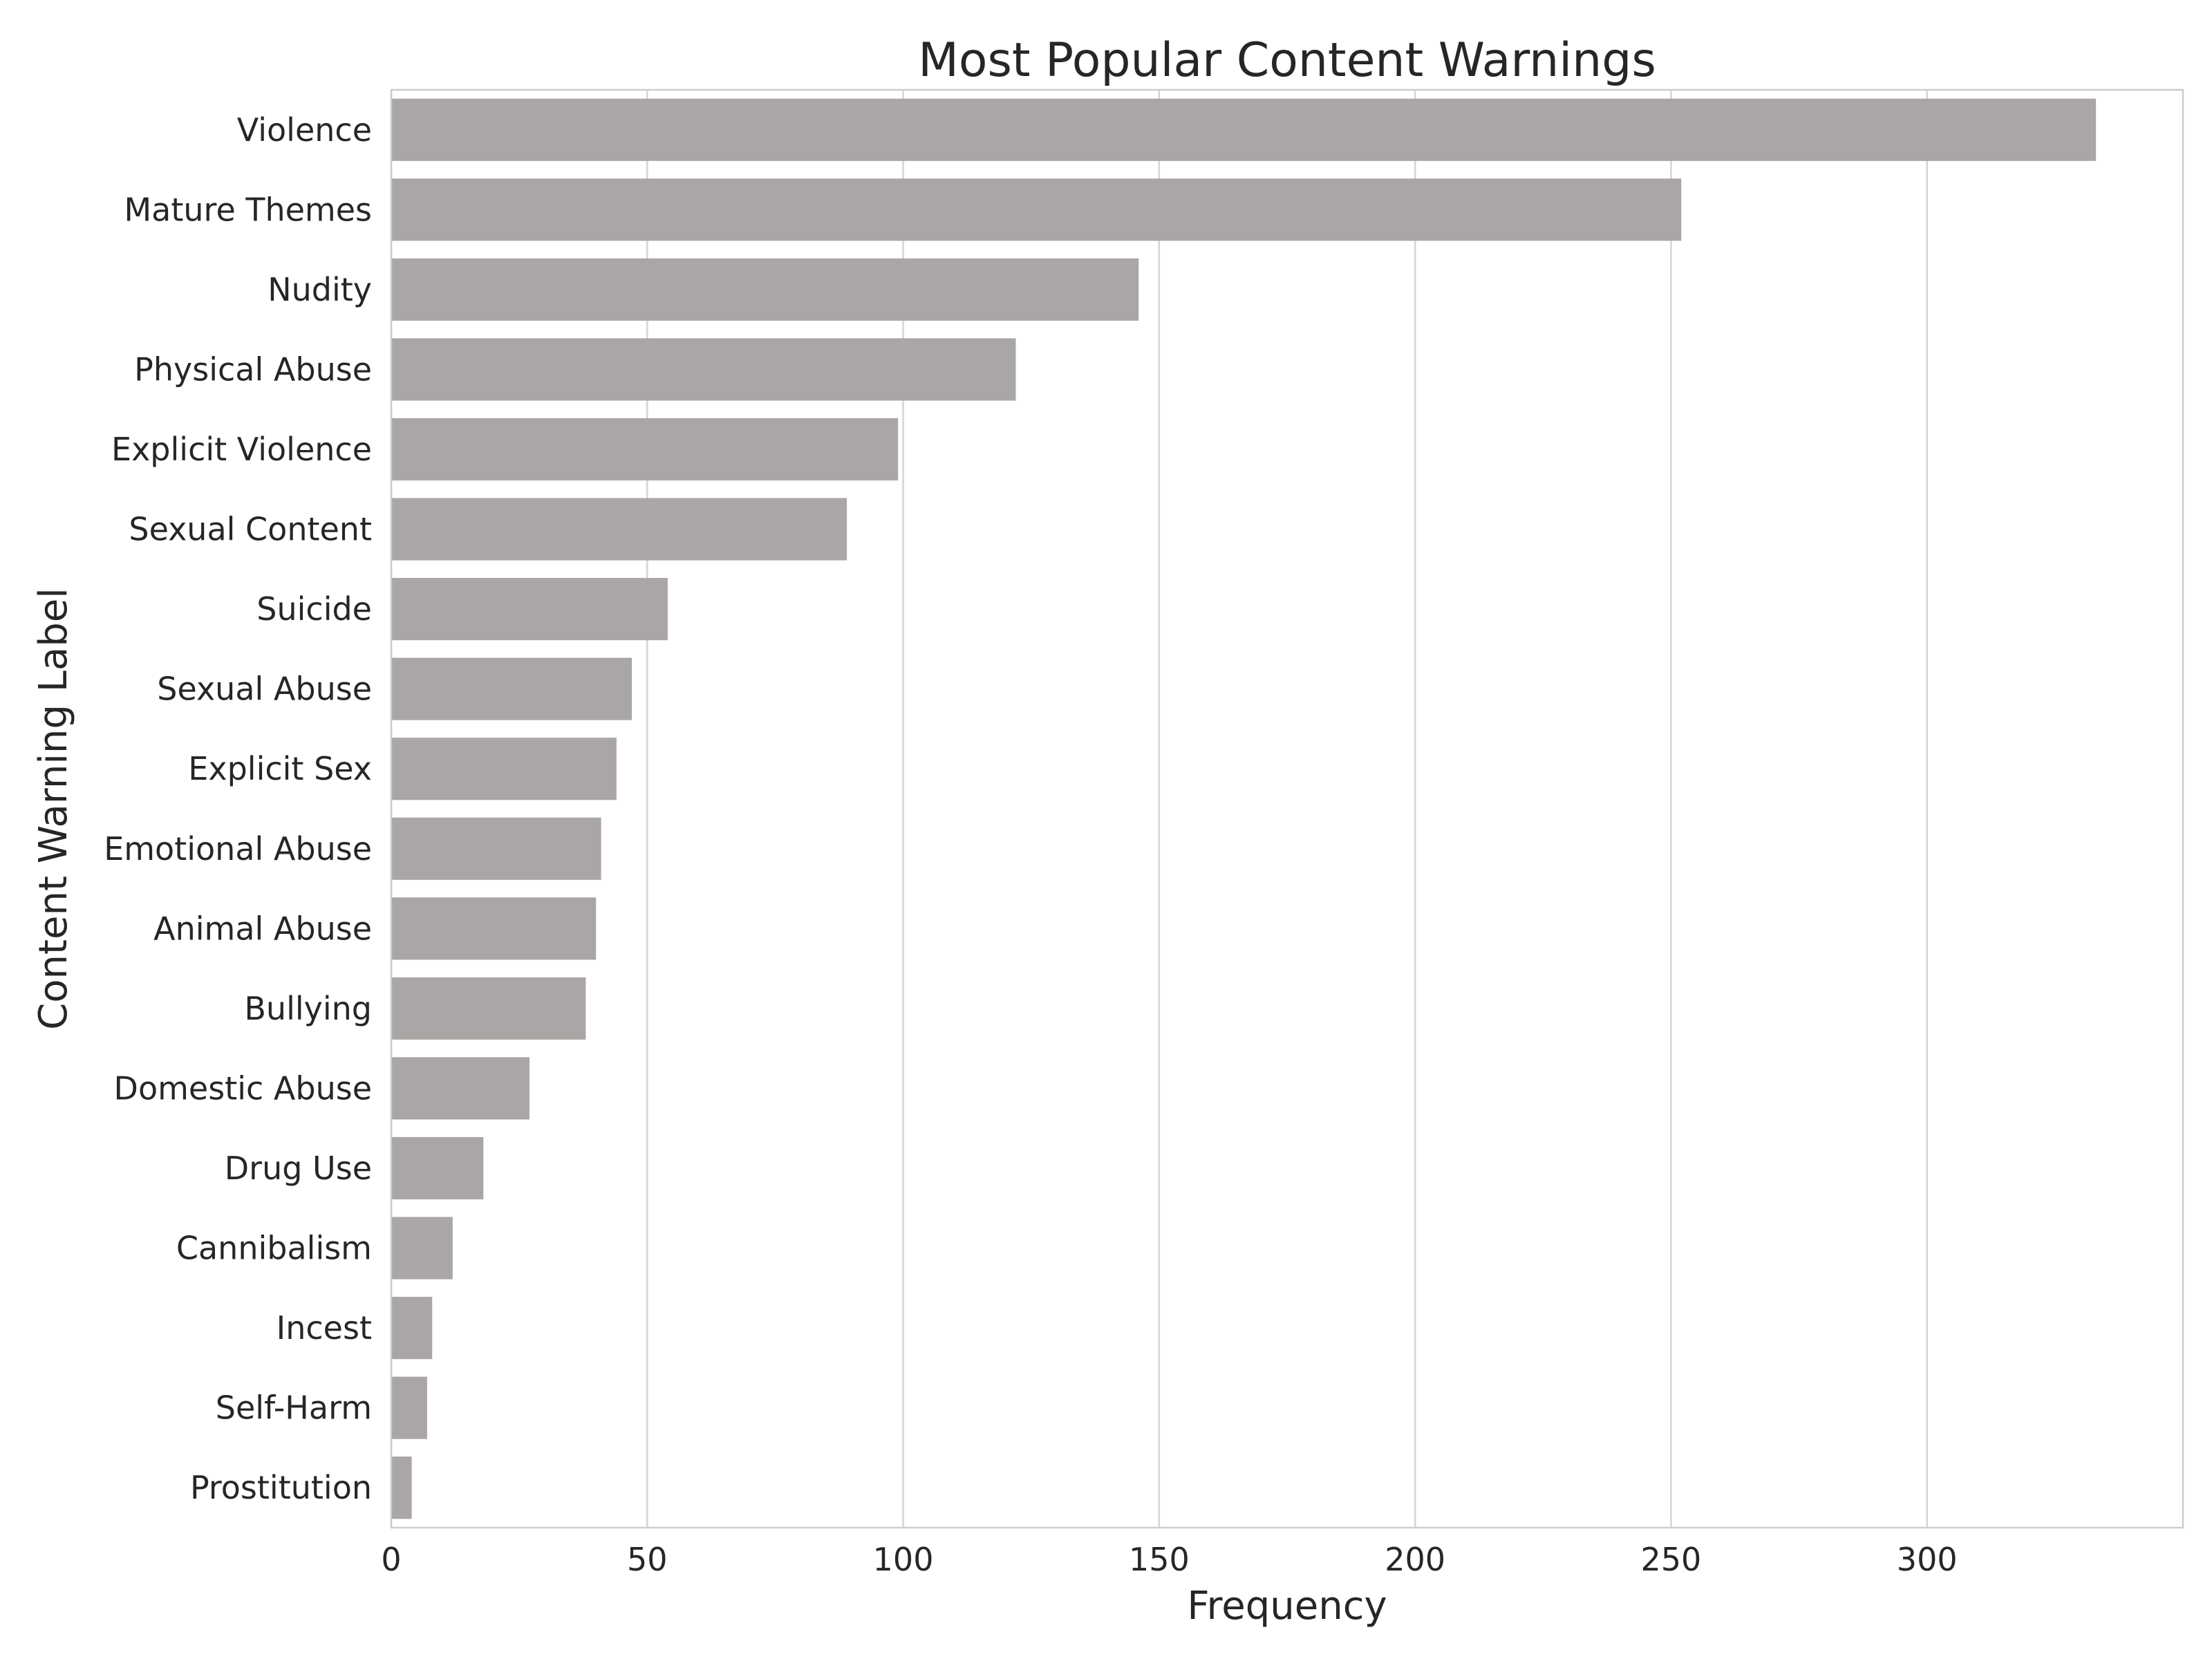  What do you see at coordinates (238, 849) in the screenshot?
I see `y-tick-label: Emotional Abuse` at bounding box center [238, 849].